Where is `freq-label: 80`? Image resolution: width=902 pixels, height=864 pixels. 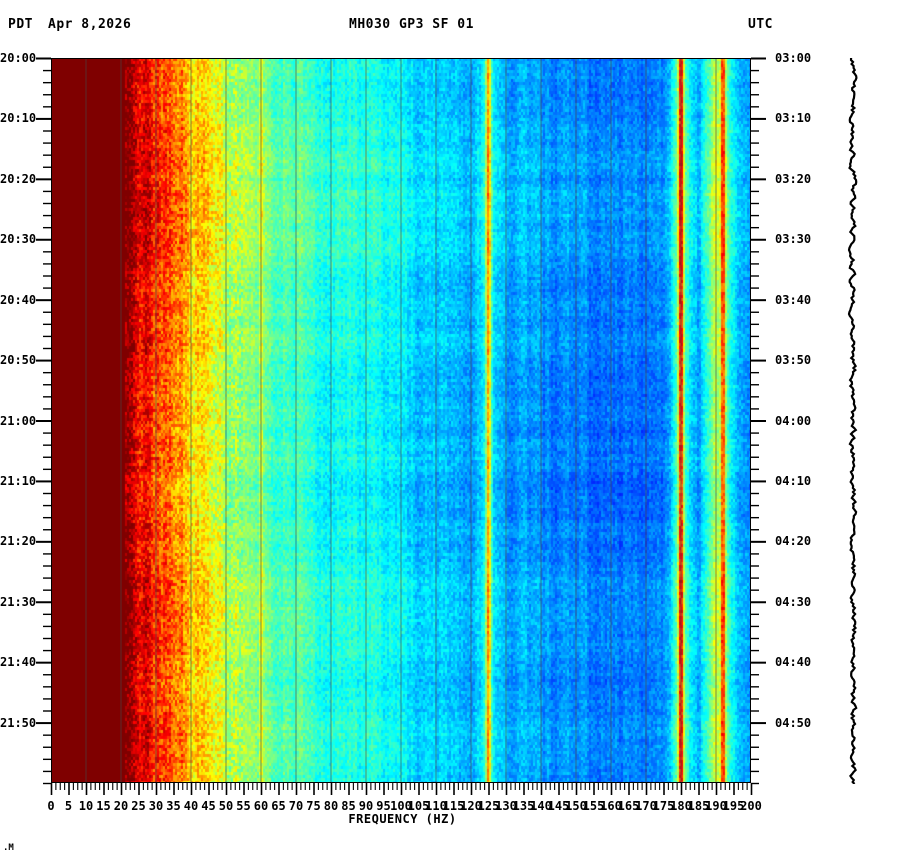
freq-label: 80 is located at coordinates (331, 806).